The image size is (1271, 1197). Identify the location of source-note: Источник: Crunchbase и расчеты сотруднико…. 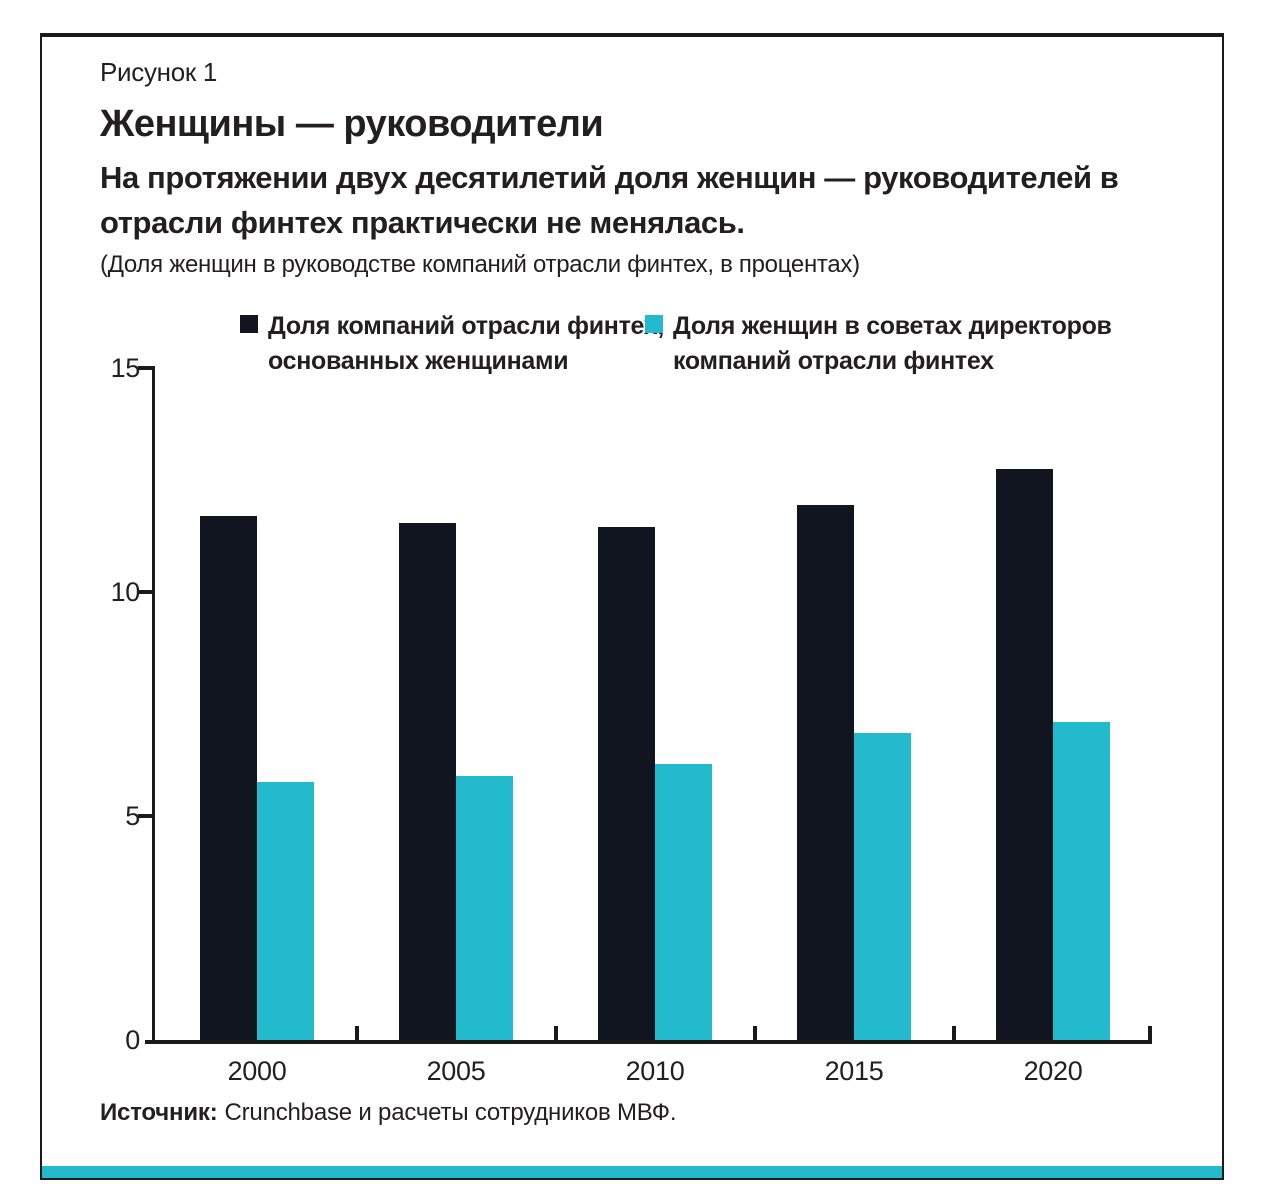
(388, 1113).